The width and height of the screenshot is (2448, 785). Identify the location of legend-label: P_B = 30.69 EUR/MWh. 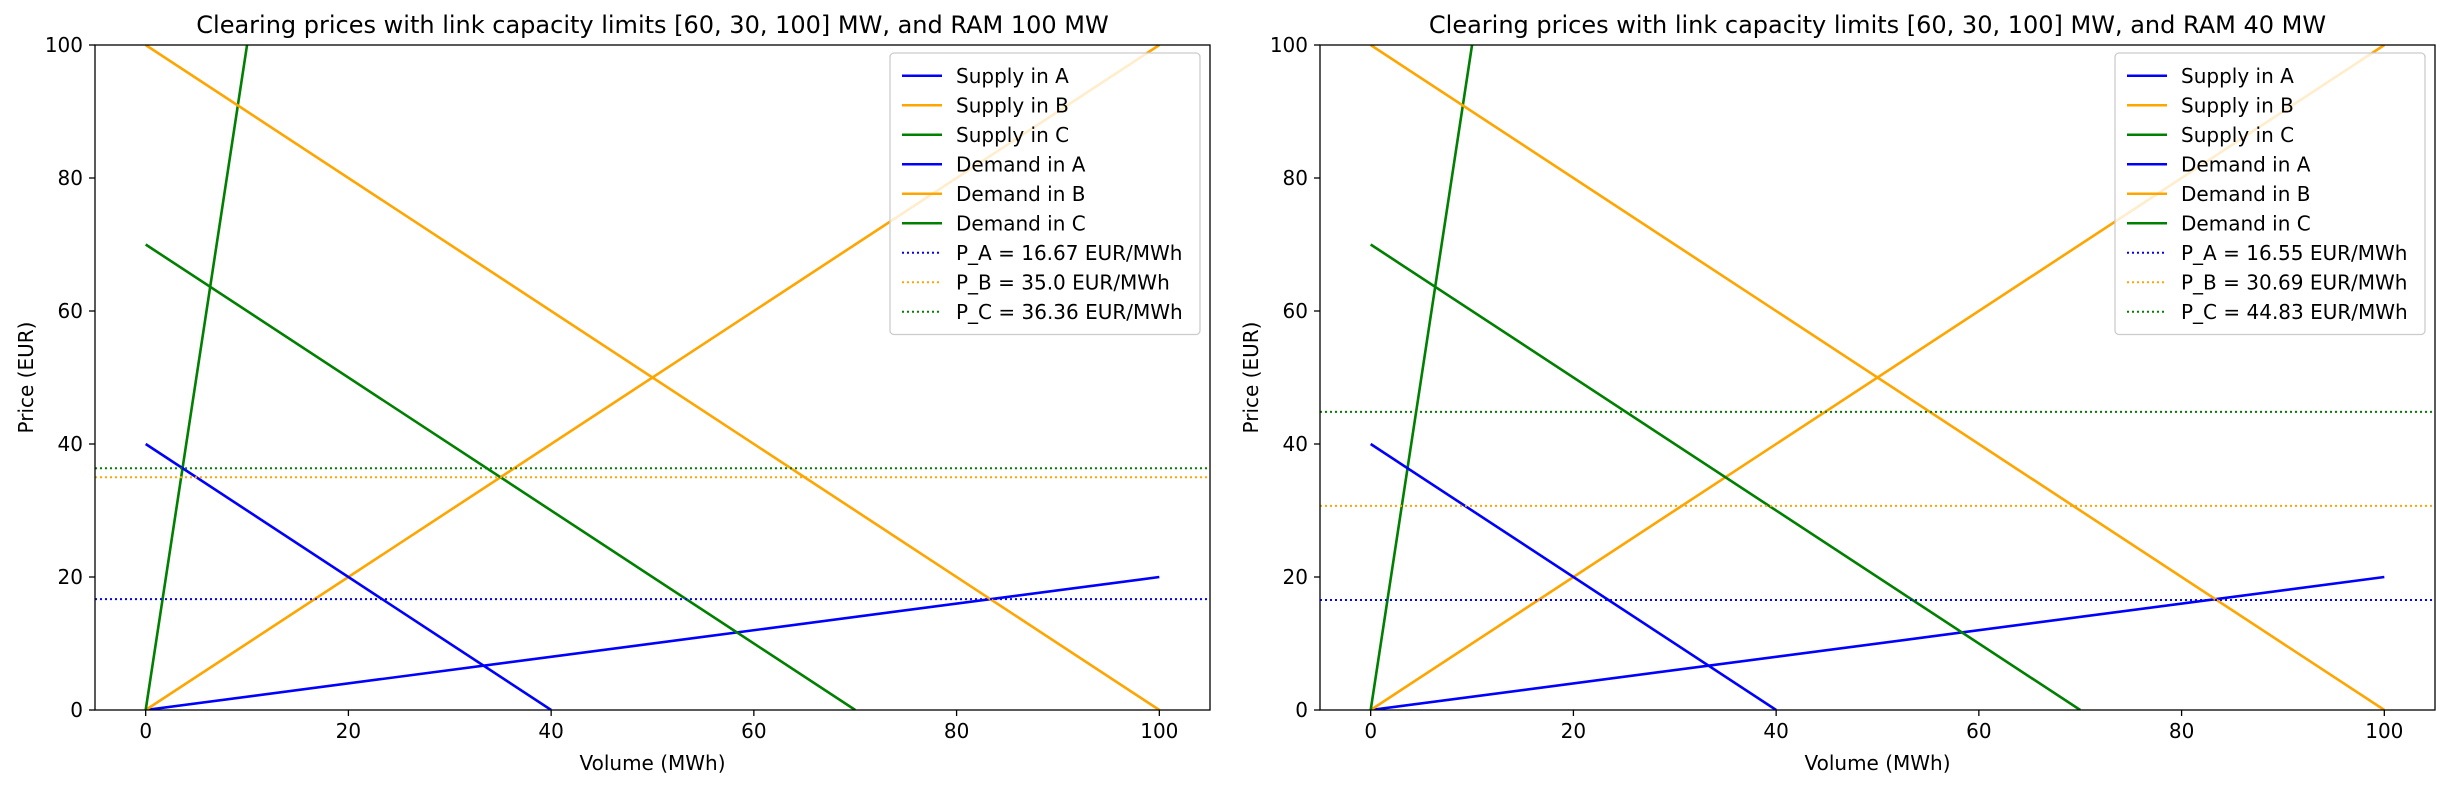
(2294, 282).